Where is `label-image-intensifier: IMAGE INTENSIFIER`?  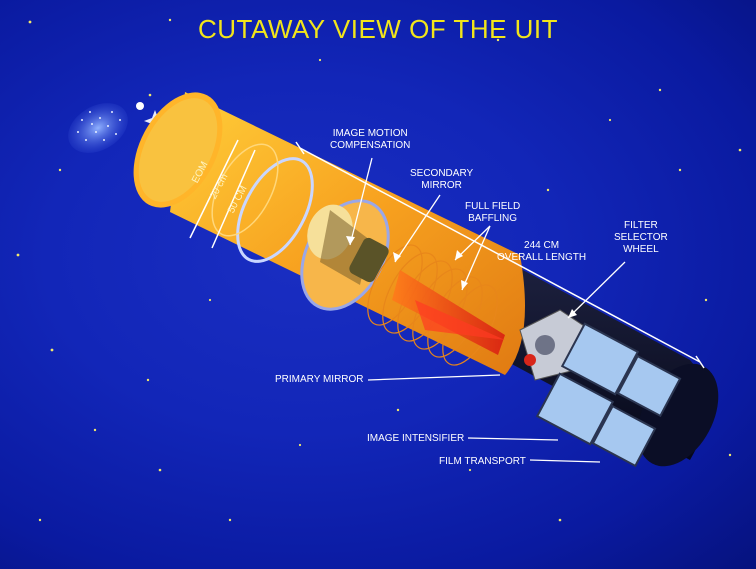 label-image-intensifier: IMAGE INTENSIFIER is located at coordinates (416, 438).